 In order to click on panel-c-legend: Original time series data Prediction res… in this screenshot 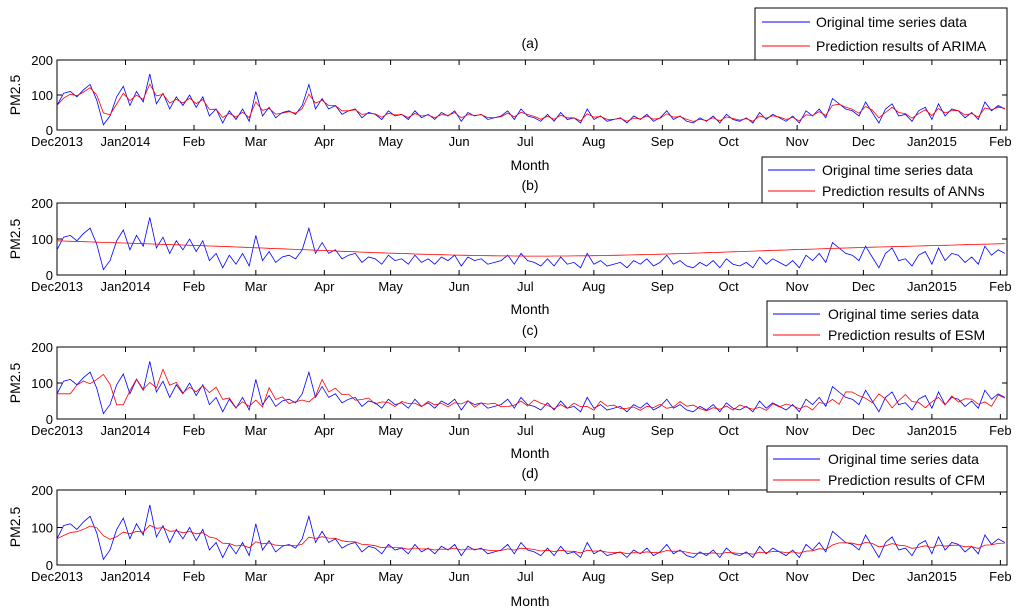, I will do `click(887, 324)`.